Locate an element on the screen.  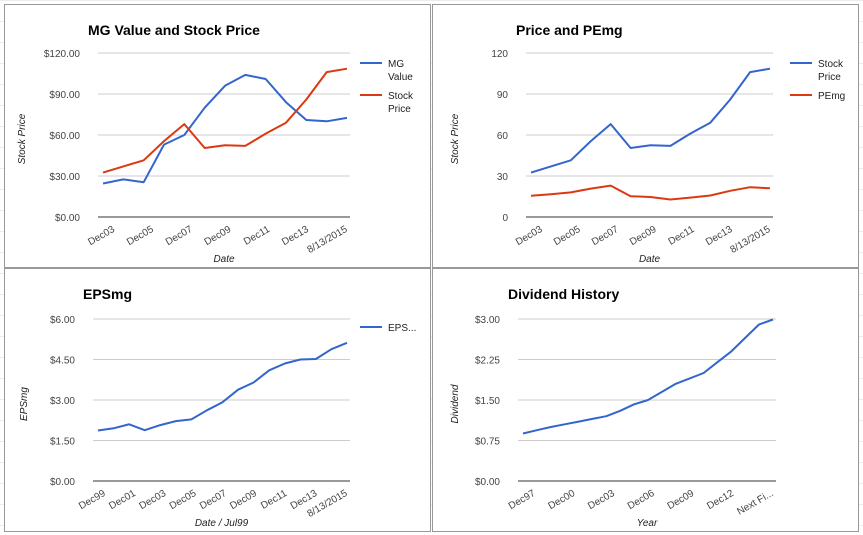
x-axis-label: Year is located at coordinates (647, 523).